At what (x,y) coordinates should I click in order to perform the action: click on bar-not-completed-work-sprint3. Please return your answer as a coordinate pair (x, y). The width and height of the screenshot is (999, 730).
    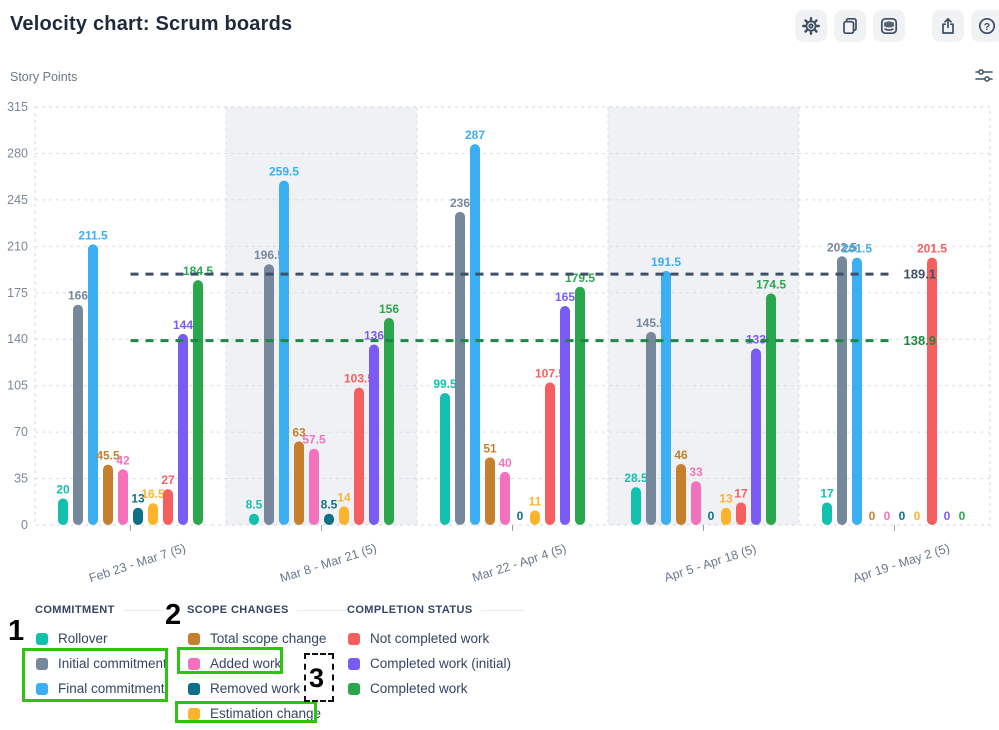
    Looking at the image, I should click on (550, 453).